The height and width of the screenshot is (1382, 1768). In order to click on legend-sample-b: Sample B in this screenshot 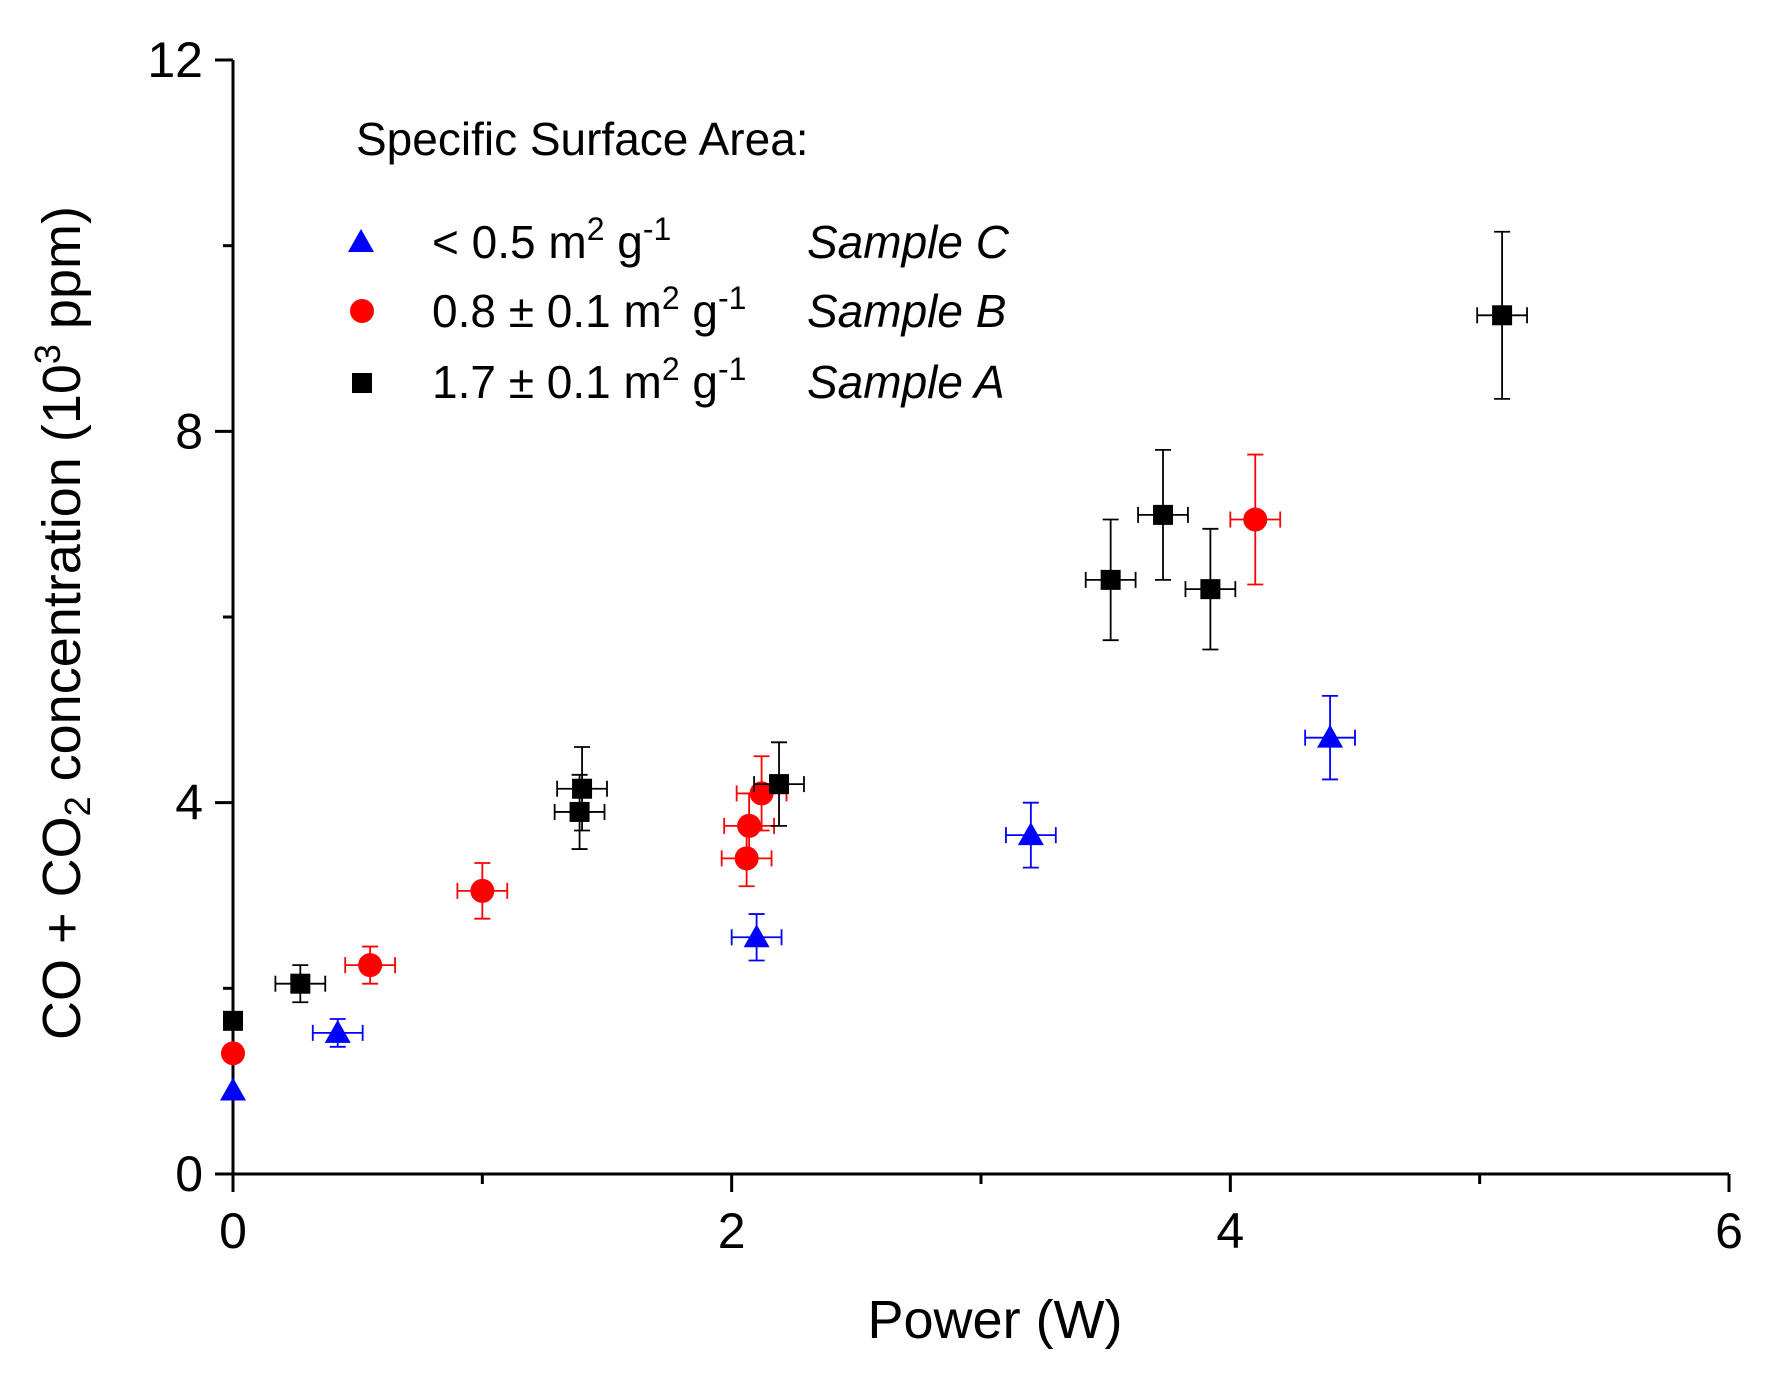, I will do `click(906, 311)`.